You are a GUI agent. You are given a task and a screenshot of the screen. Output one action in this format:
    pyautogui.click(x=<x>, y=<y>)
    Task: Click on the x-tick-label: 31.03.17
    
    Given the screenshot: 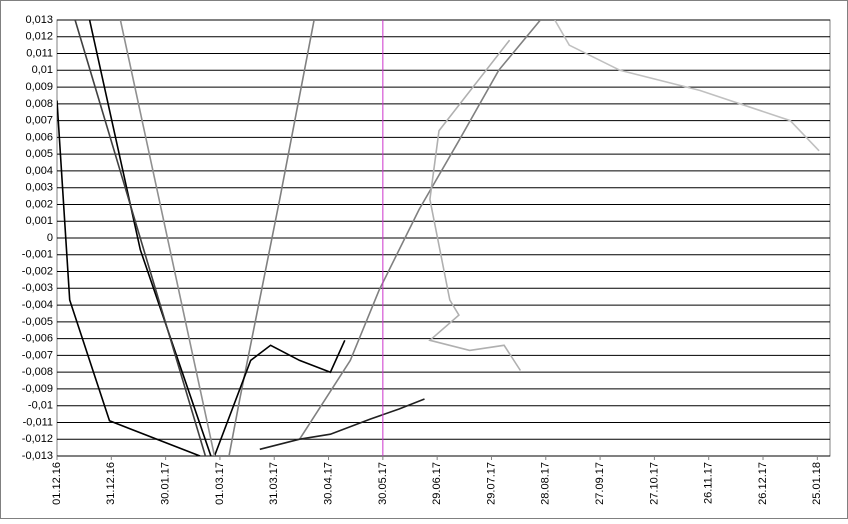 What is the action you would take?
    pyautogui.click(x=274, y=483)
    